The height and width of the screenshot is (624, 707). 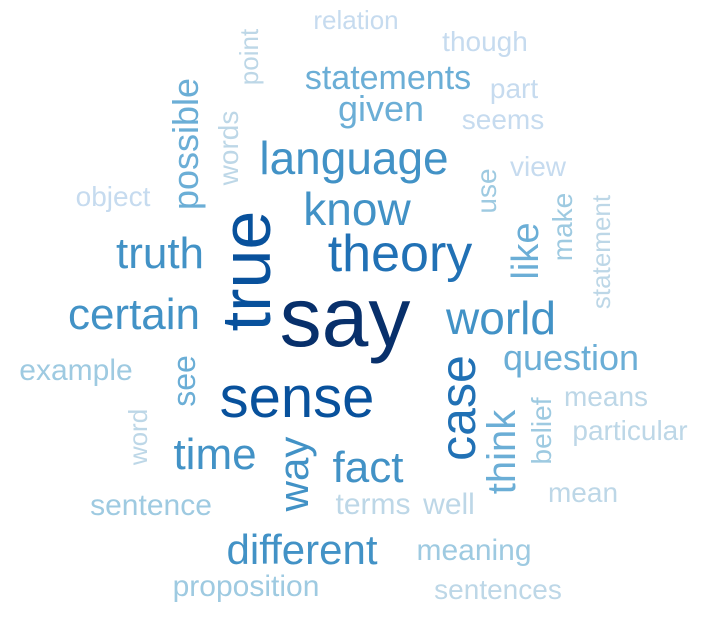 I want to click on word-true: true, so click(x=246, y=271).